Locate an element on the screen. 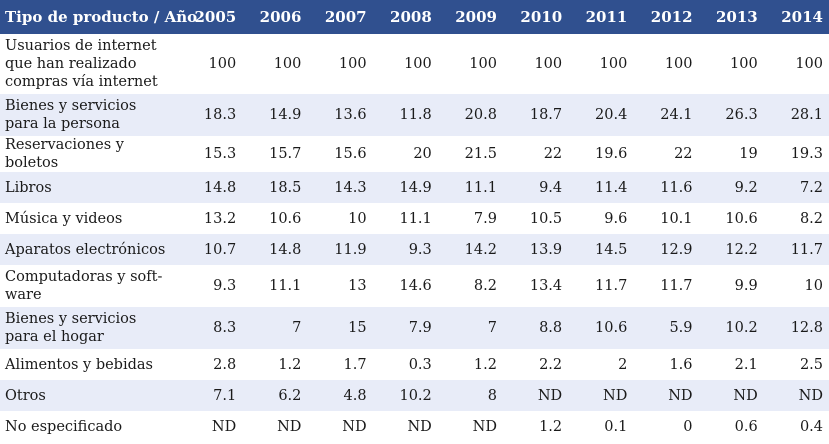 This screenshot has height=444, width=829. table-cell: 28.1 is located at coordinates (796, 115).